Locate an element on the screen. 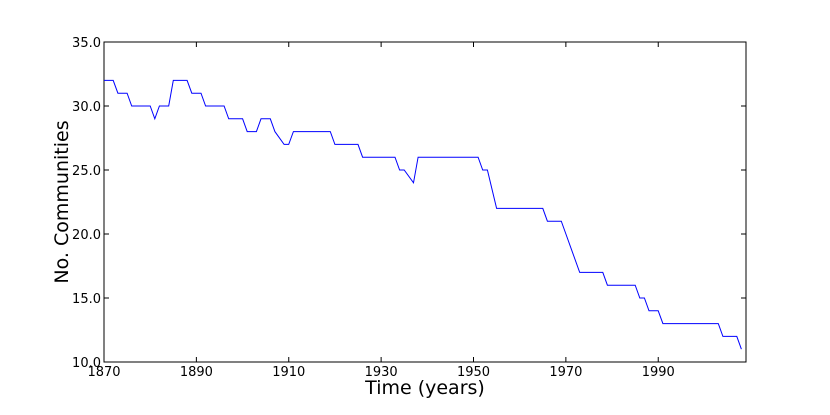 The height and width of the screenshot is (415, 830). y-tick-label: 25.0 is located at coordinates (86, 171).